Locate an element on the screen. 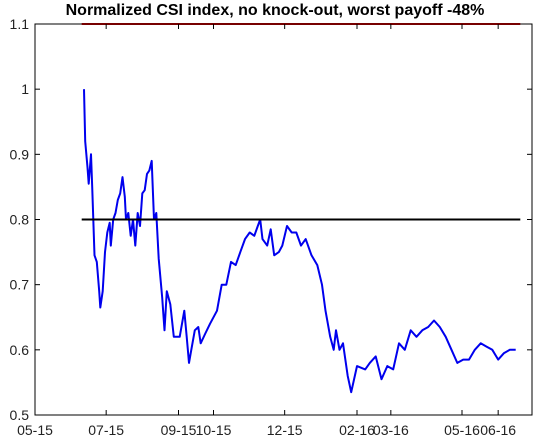 The height and width of the screenshot is (441, 550). x-tick-label: 09-15 is located at coordinates (179, 430).